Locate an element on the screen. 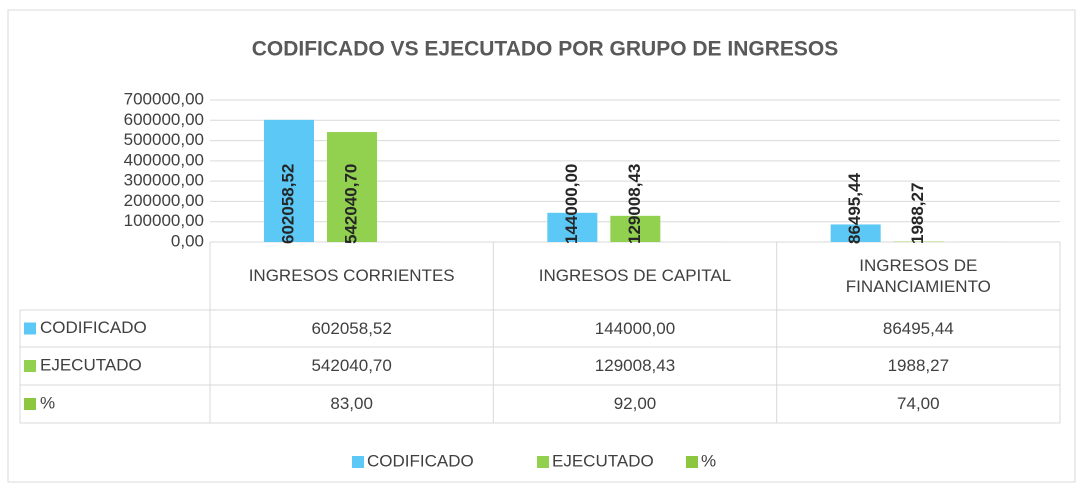  table-value: 74,00 is located at coordinates (918, 404).